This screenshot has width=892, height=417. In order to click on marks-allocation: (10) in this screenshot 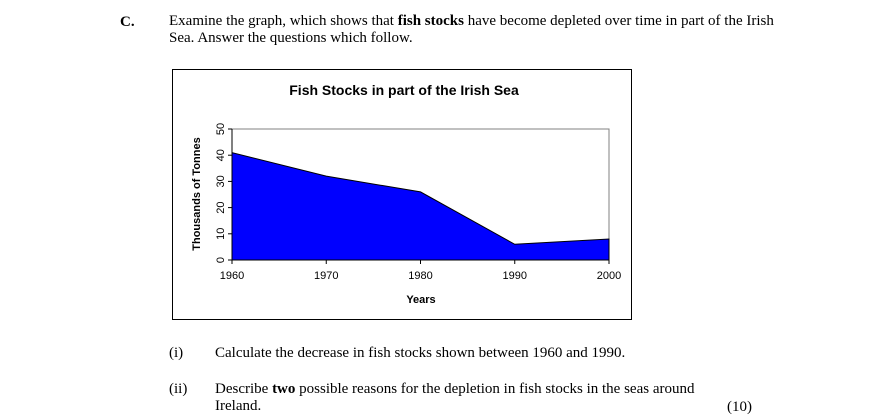, I will do `click(739, 407)`.